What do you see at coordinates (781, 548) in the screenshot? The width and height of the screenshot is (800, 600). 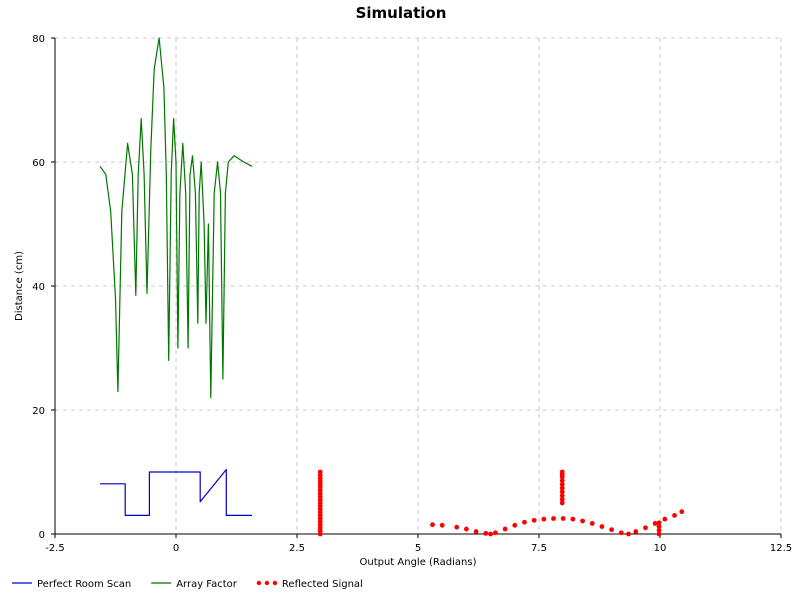 I see `x-tick-label: 12.5` at bounding box center [781, 548].